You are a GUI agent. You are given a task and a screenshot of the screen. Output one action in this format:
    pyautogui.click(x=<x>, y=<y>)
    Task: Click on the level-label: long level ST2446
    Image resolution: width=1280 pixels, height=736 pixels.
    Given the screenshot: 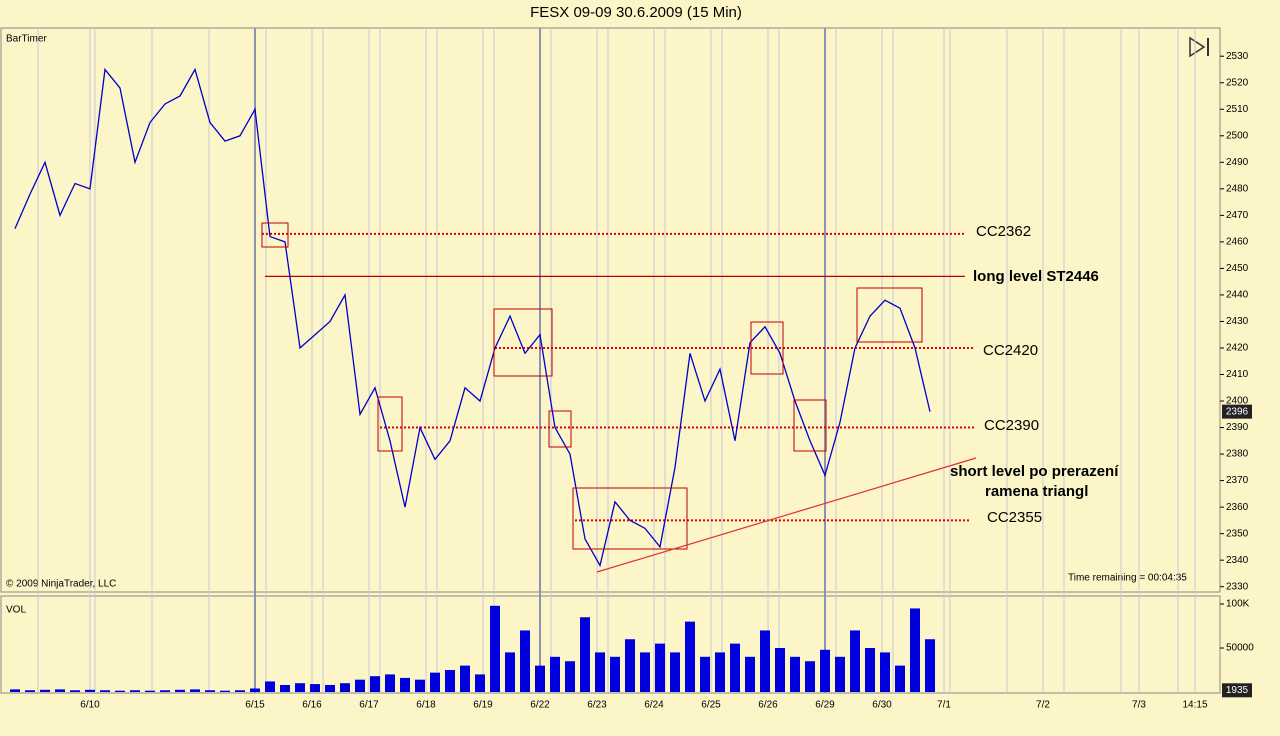 What is the action you would take?
    pyautogui.click(x=1036, y=276)
    